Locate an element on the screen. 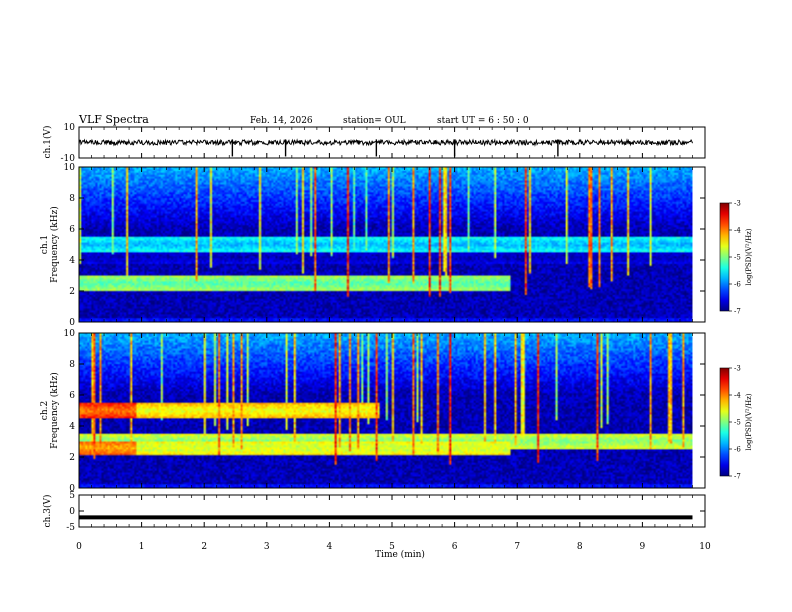  x-tick-label: 7 is located at coordinates (517, 547).